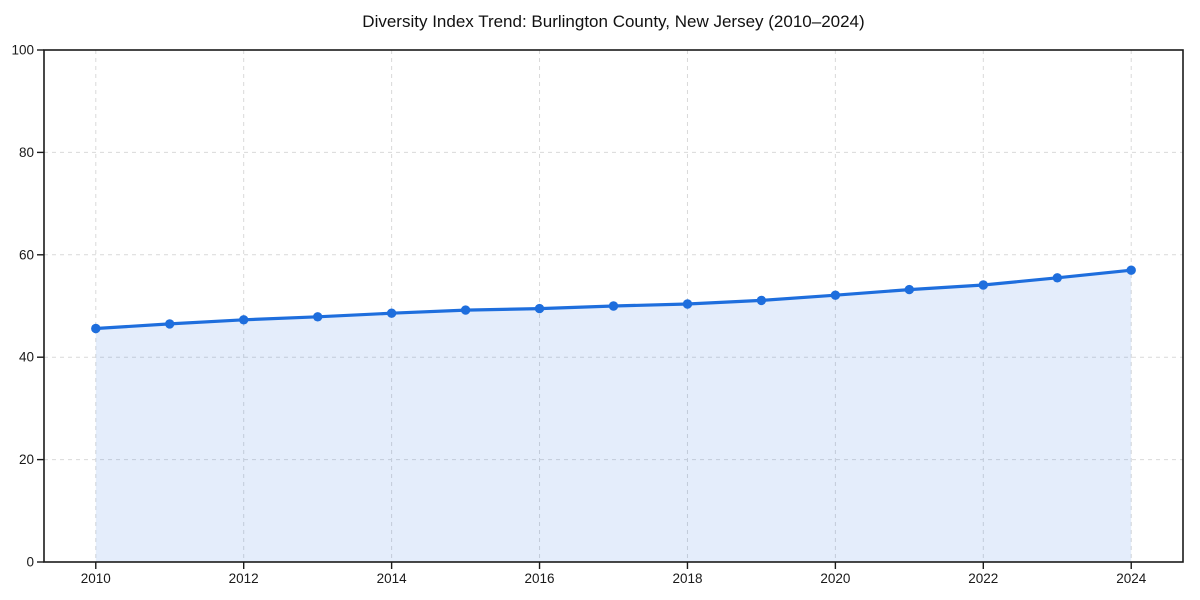 The width and height of the screenshot is (1200, 600). What do you see at coordinates (244, 578) in the screenshot?
I see `x-tick-label: 2012` at bounding box center [244, 578].